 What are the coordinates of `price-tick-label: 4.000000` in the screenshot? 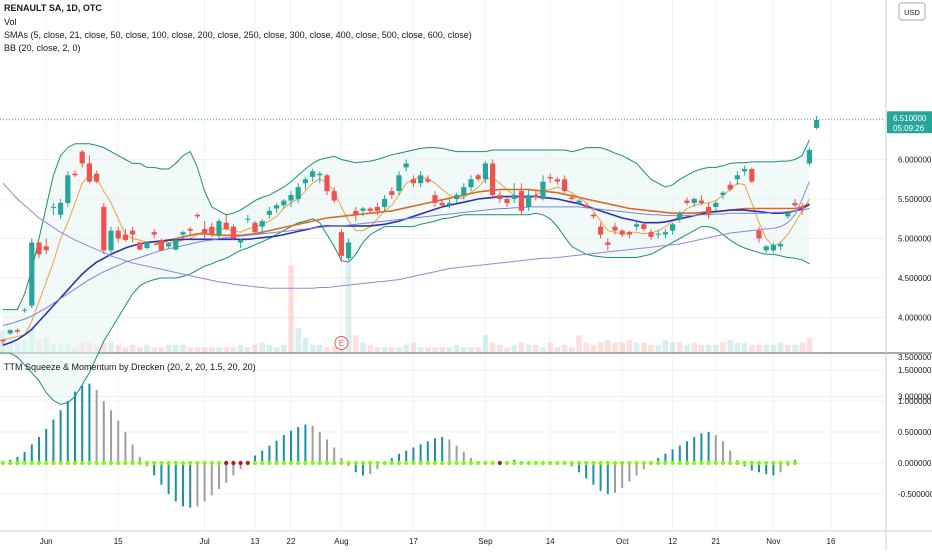 It's located at (915, 318).